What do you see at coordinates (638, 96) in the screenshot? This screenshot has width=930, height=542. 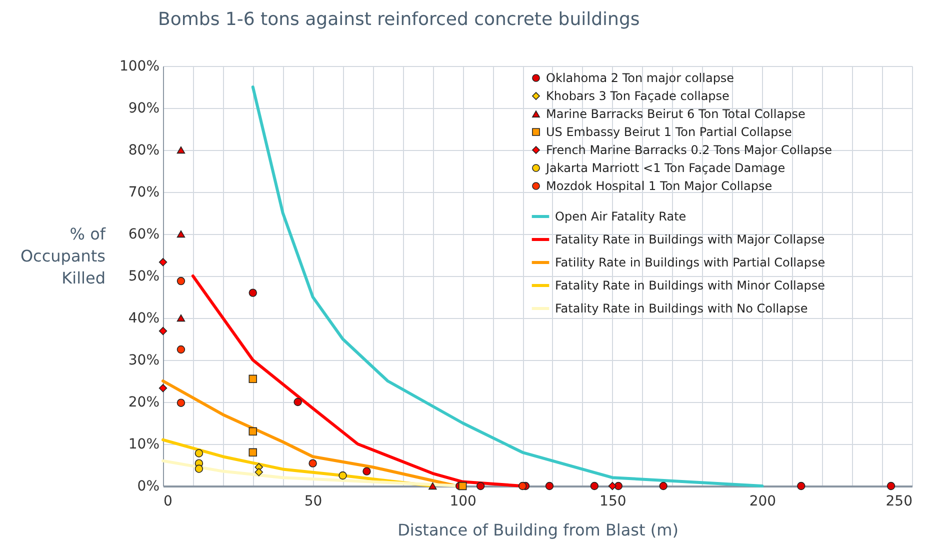 I see `legend-label: Khobars 3 Ton Façade collapse` at bounding box center [638, 96].